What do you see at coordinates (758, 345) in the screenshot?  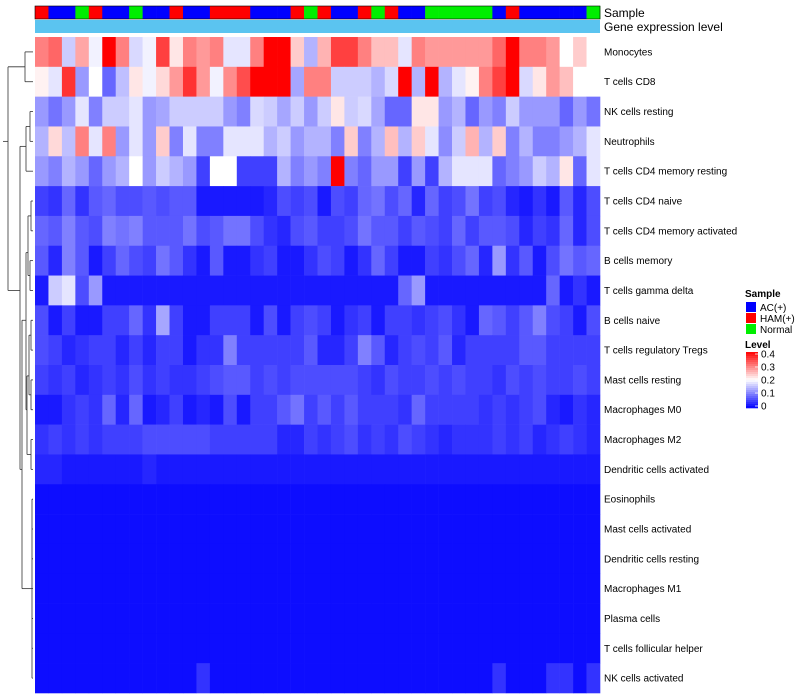 I see `level-legend-title: Level` at bounding box center [758, 345].